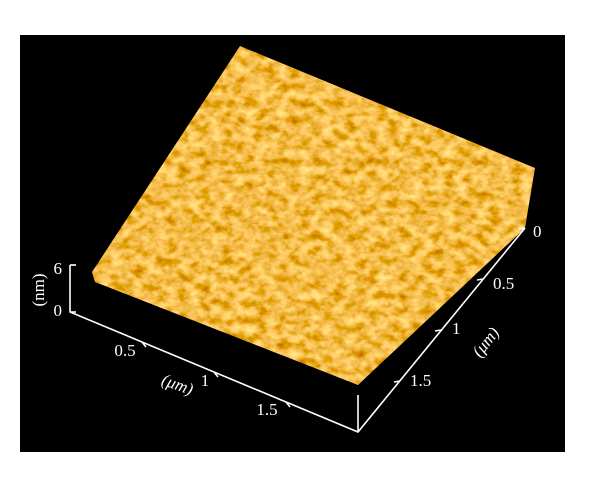 The width and height of the screenshot is (600, 484). I want to click on x-tick-label: 1, so click(205, 380).